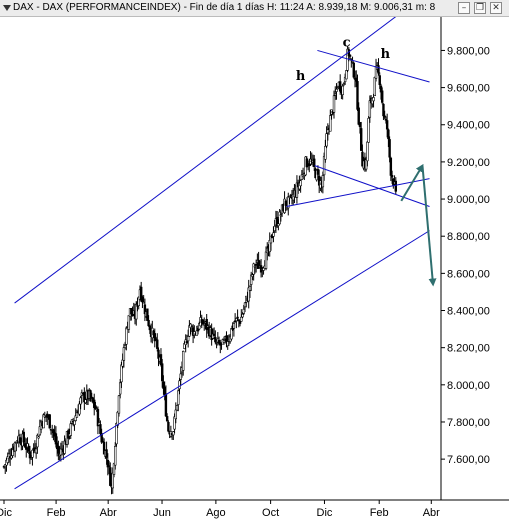 This screenshot has width=509, height=519. What do you see at coordinates (468, 423) in the screenshot?
I see `y-tick-label: 7.800,00` at bounding box center [468, 423].